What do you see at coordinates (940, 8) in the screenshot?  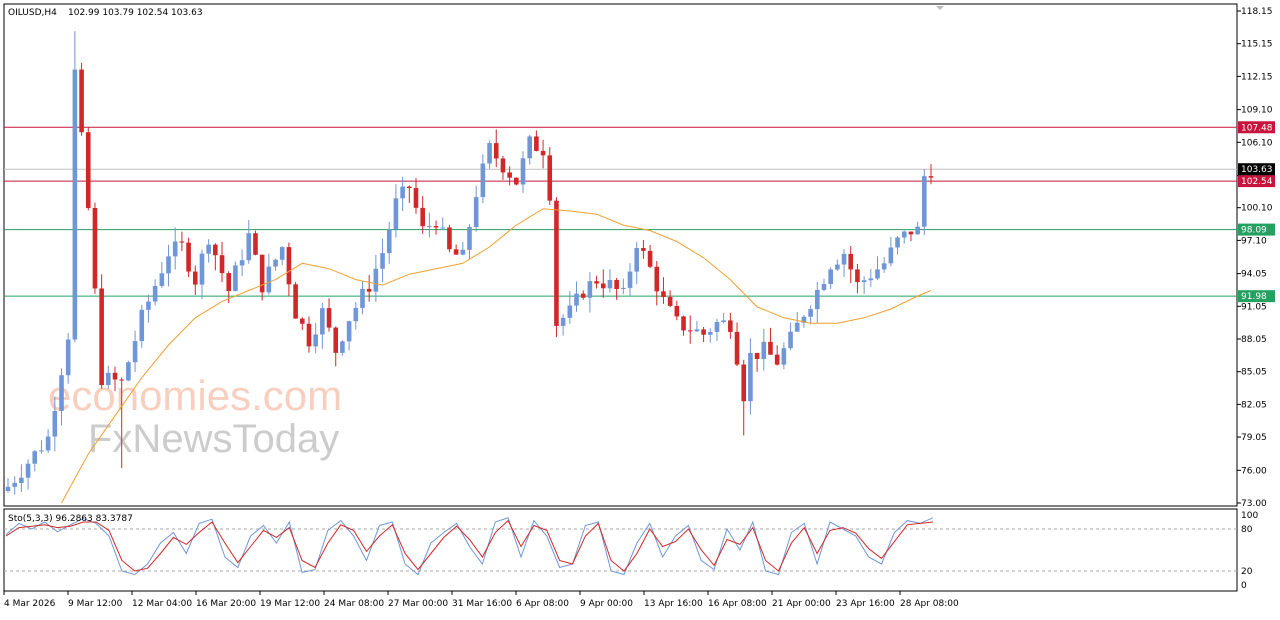 I see `shift-marker-icon` at bounding box center [940, 8].